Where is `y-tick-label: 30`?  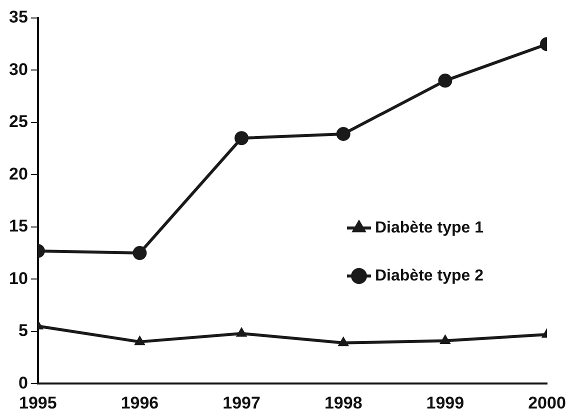
y-tick-label: 30 is located at coordinates (18, 69).